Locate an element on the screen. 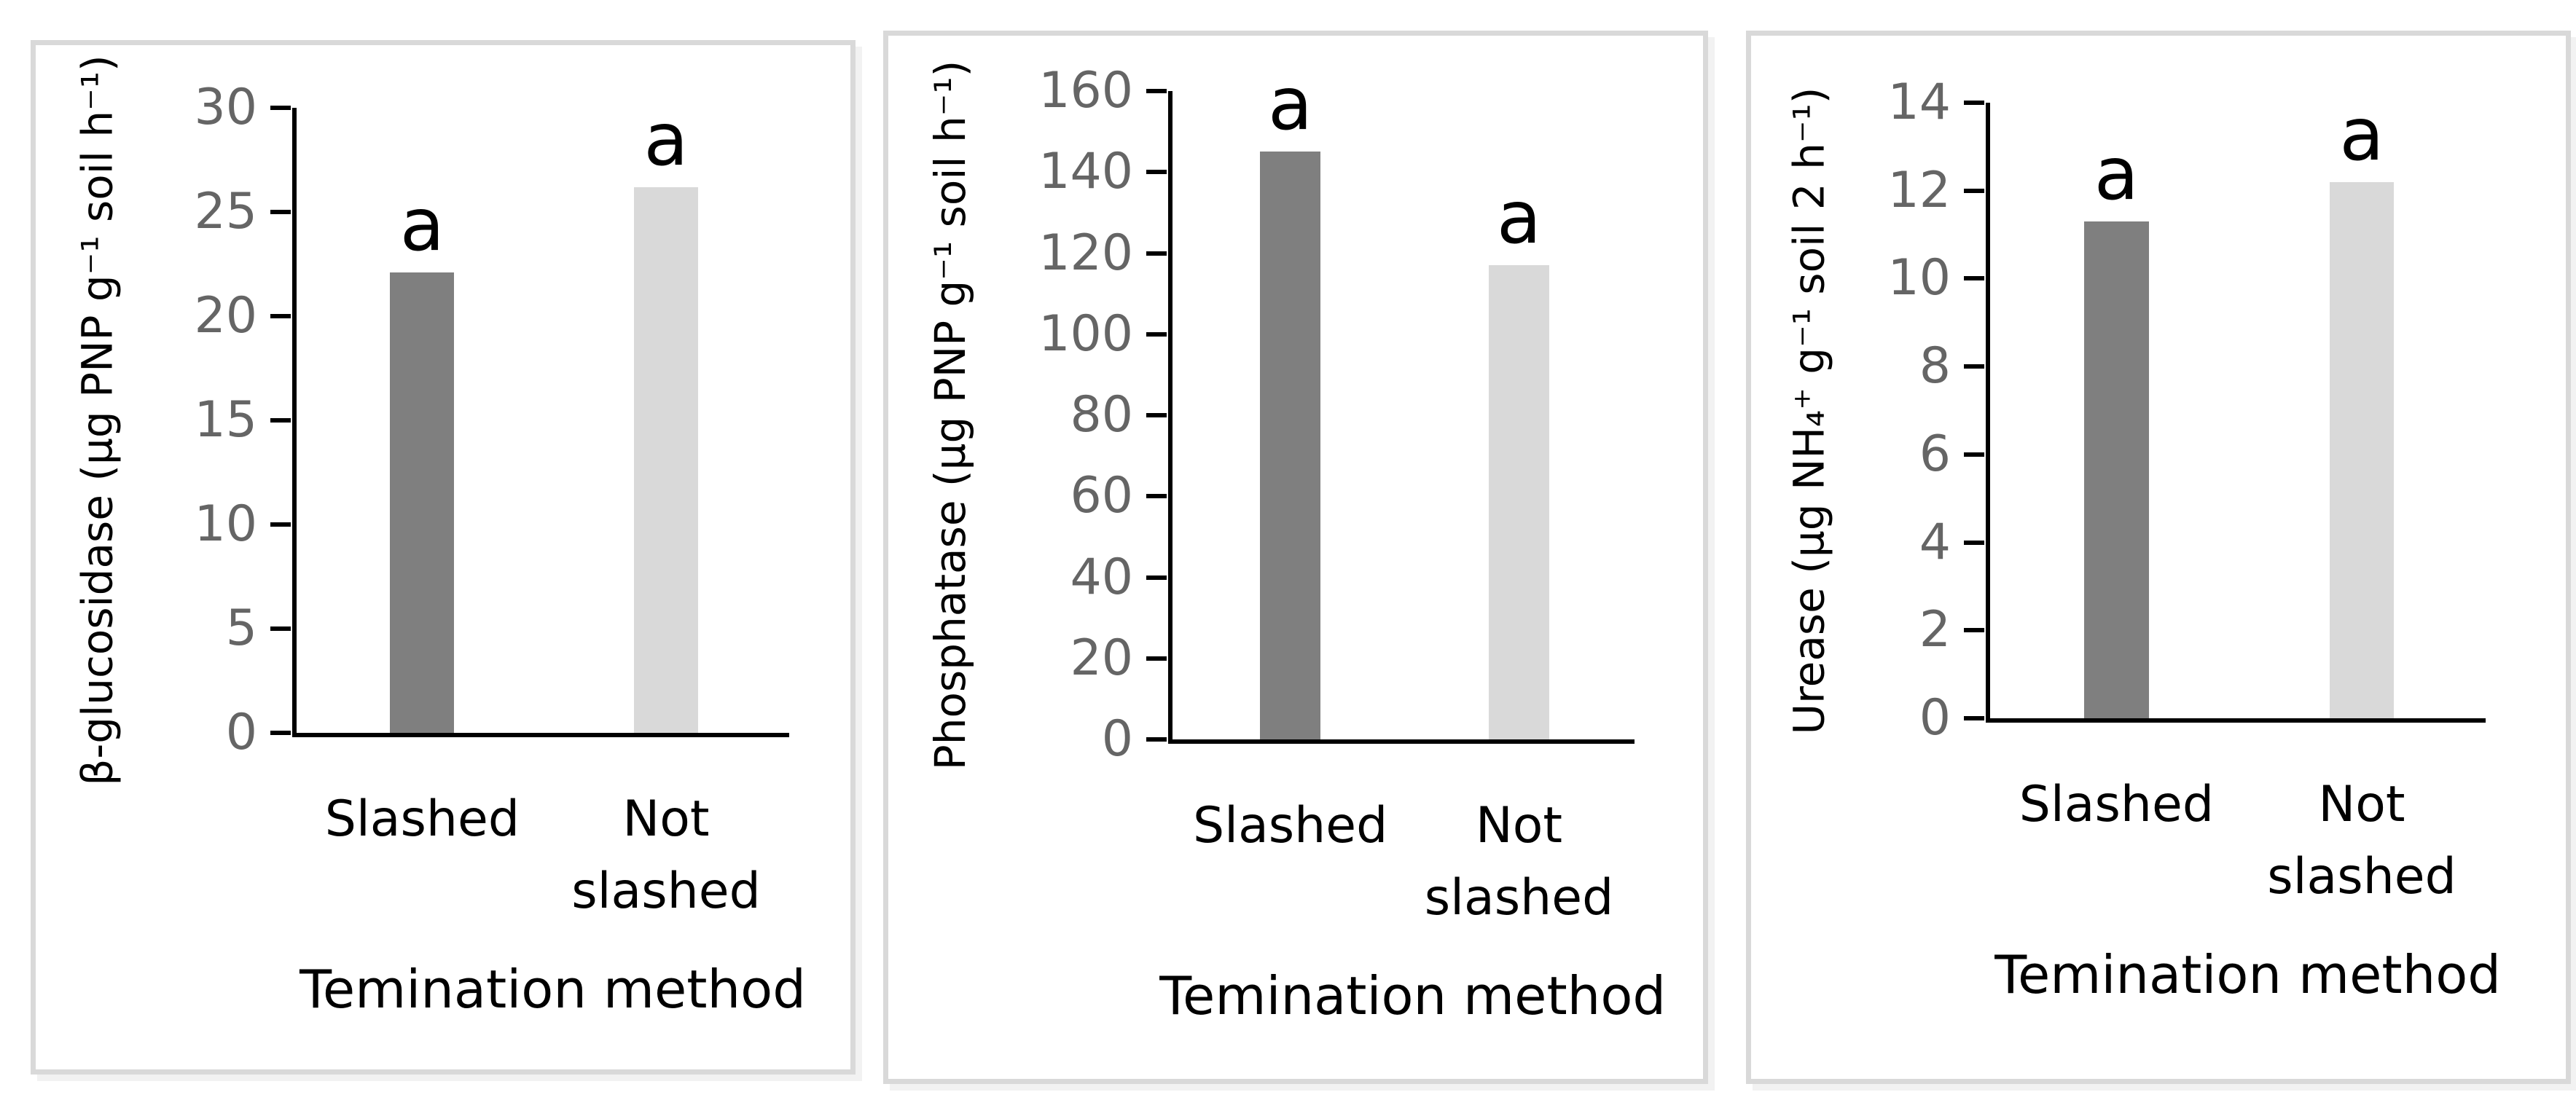  y-tick-label: 8 is located at coordinates (1935, 366).